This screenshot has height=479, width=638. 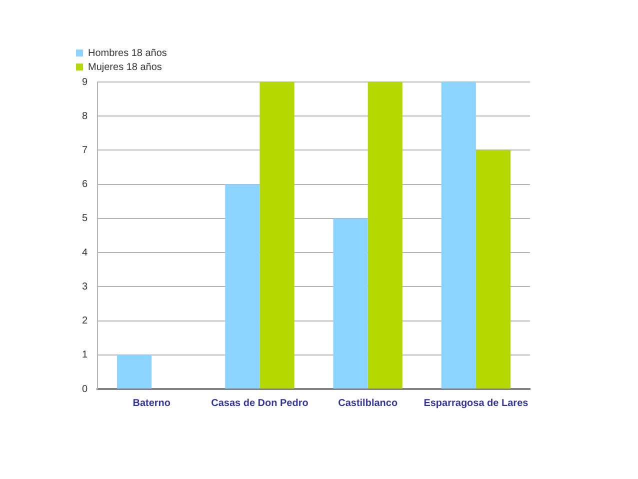 What do you see at coordinates (85, 252) in the screenshot?
I see `y-tick-label: 4` at bounding box center [85, 252].